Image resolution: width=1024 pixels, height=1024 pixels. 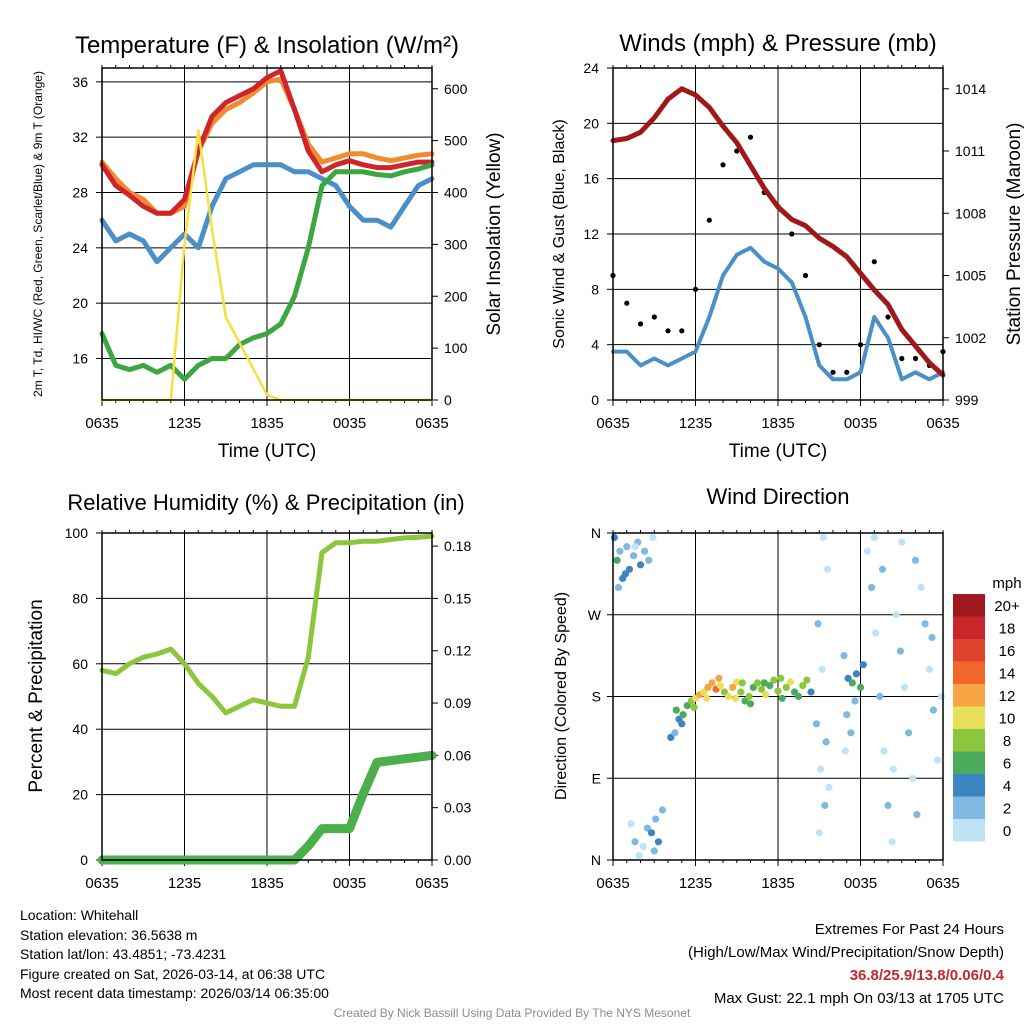 I want to click on winds-series-sonic-wind, so click(x=778, y=313).